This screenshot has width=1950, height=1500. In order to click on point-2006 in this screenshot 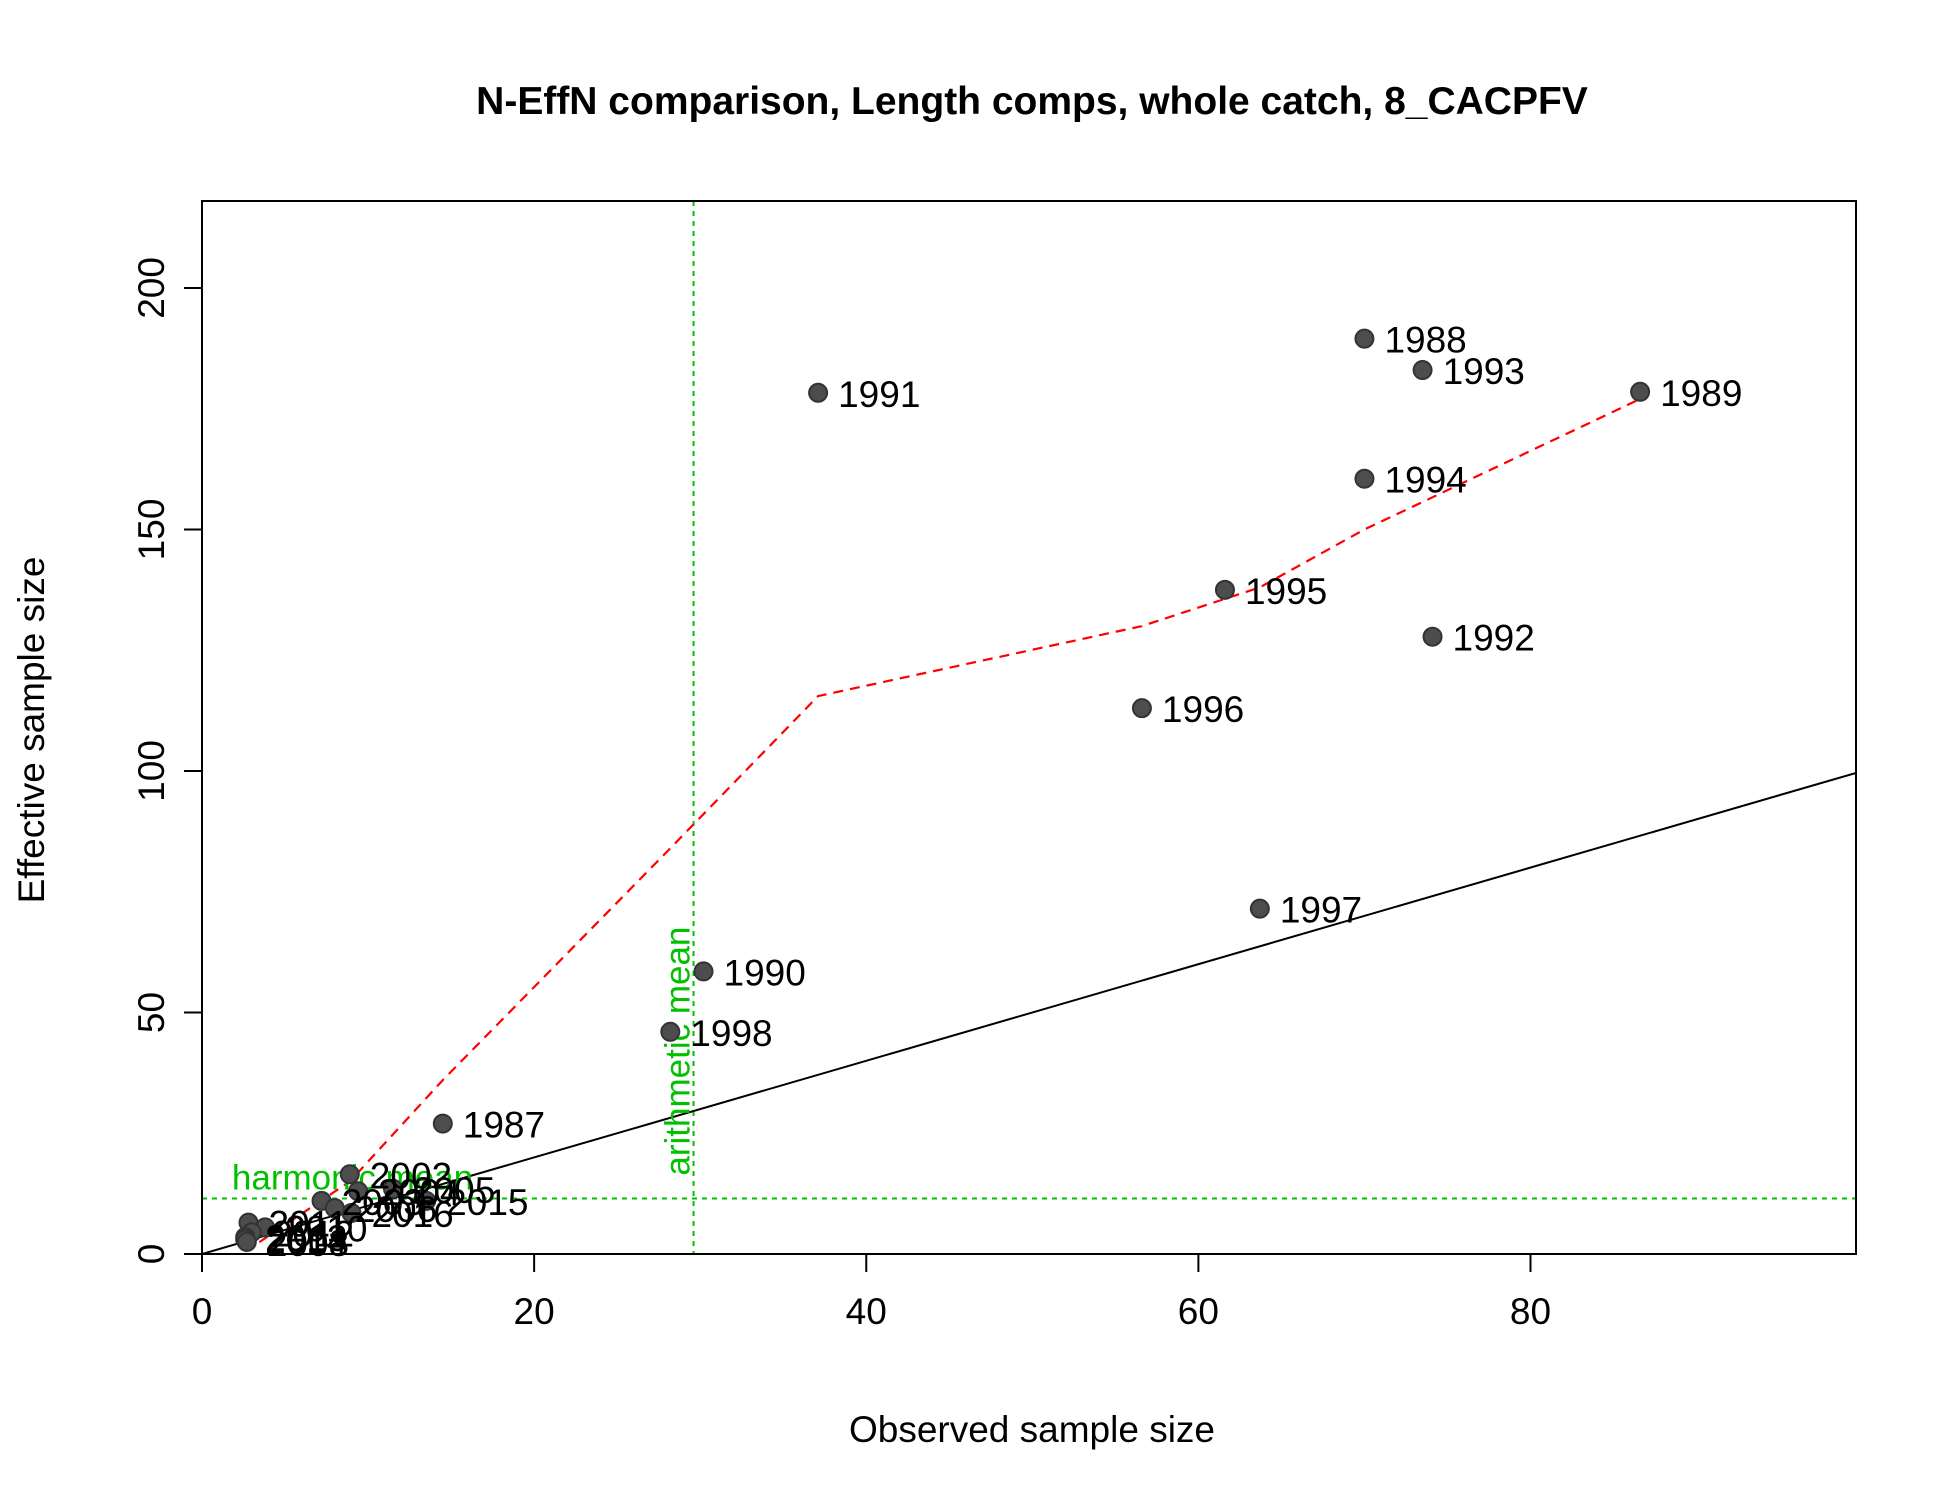, I will do `click(334, 1208)`.